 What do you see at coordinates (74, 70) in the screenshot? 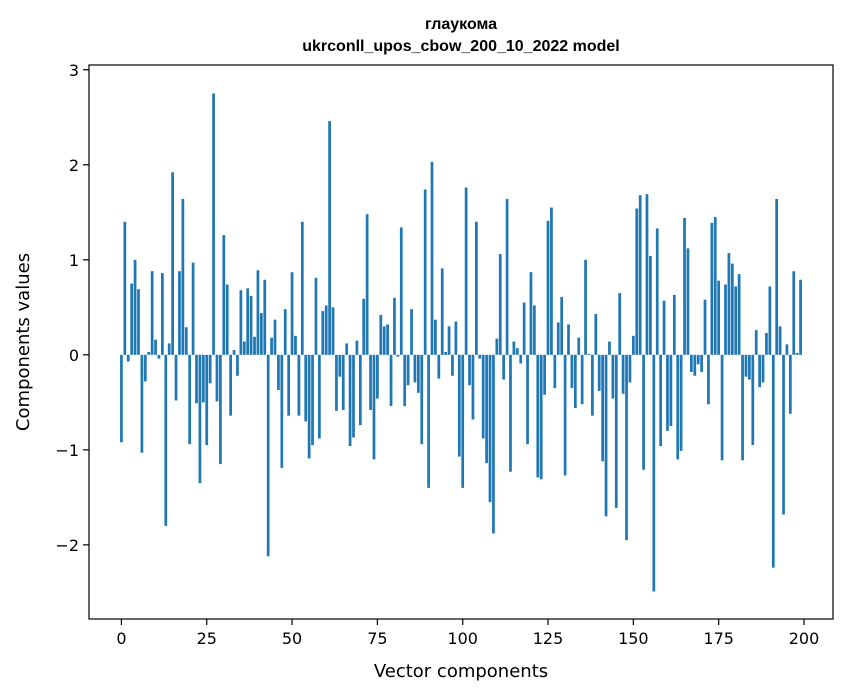
I see `y-tick-label: 3` at bounding box center [74, 70].